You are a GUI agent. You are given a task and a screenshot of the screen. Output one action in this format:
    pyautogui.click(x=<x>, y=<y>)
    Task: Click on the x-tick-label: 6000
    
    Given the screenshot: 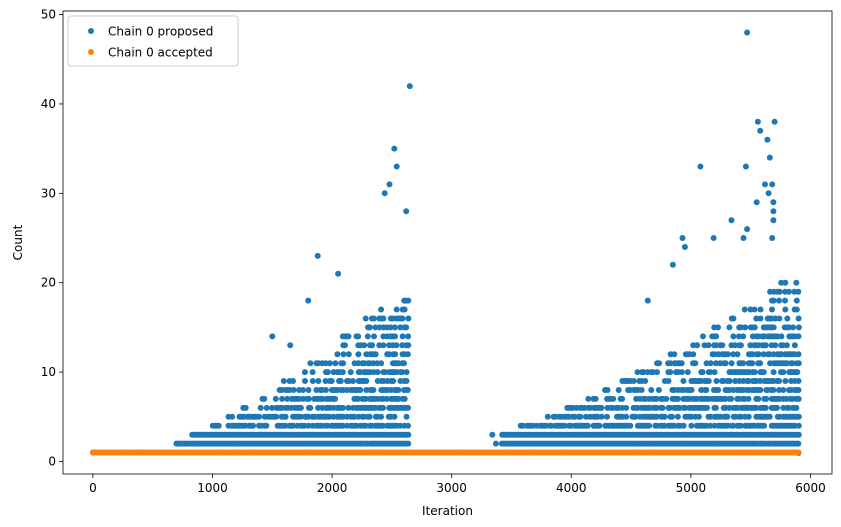 What is the action you would take?
    pyautogui.click(x=810, y=488)
    